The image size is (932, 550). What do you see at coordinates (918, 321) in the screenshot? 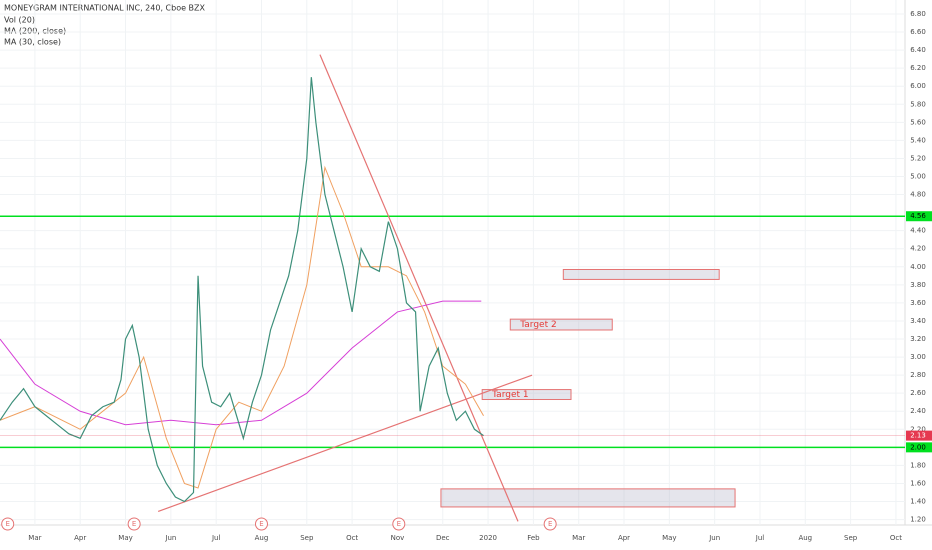
I see `y-tick-label: 3.40` at bounding box center [918, 321].